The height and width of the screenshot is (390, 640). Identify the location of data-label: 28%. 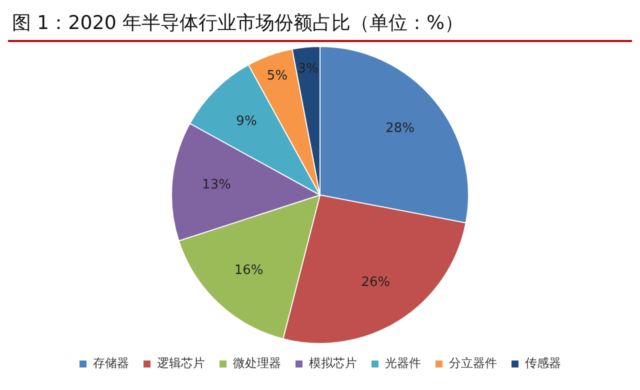
(400, 128).